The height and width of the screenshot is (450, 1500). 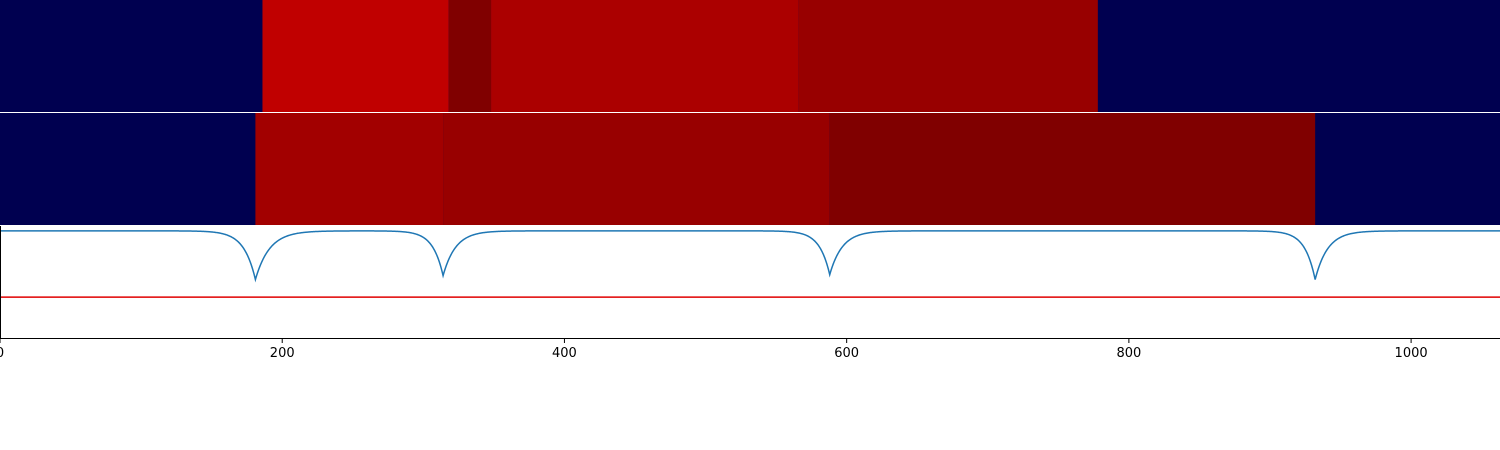 I want to click on x-tick-label: 400, so click(x=564, y=353).